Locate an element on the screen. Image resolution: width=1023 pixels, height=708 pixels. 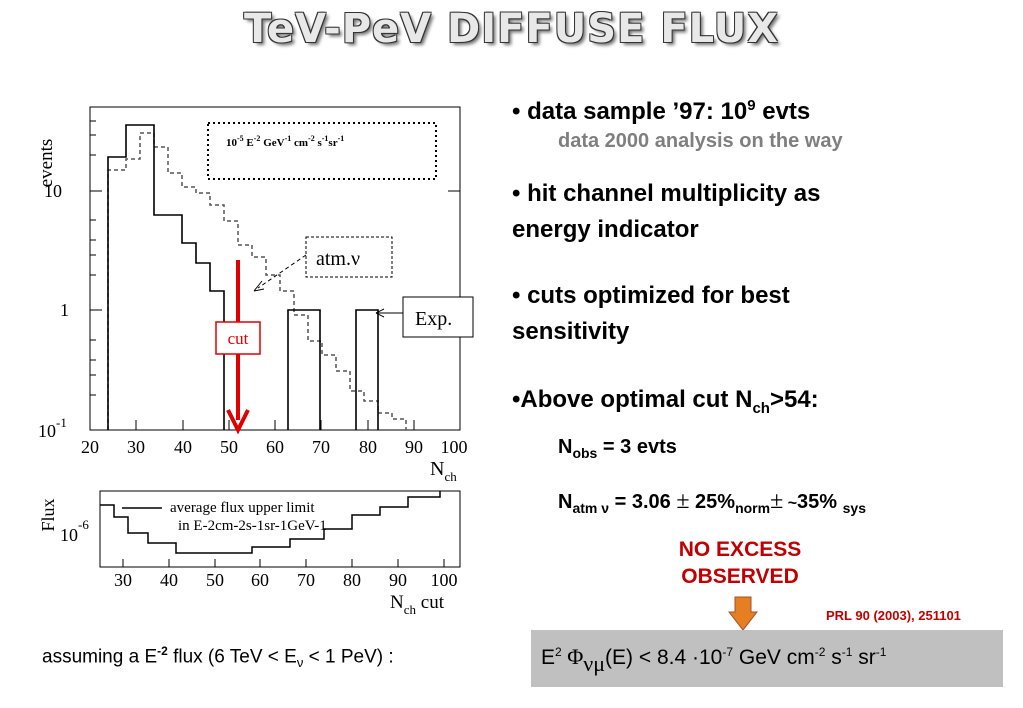
down-arrow-icon is located at coordinates (743, 613).